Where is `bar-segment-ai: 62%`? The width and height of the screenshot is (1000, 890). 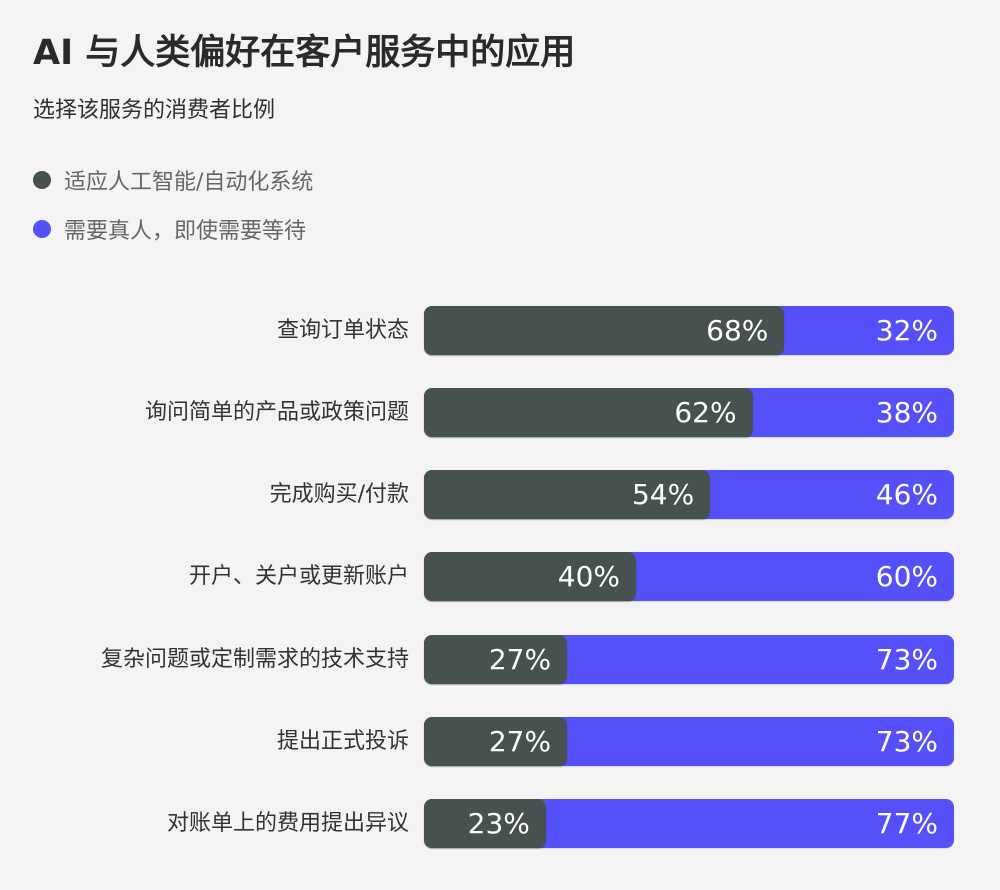
bar-segment-ai: 62% is located at coordinates (588, 412).